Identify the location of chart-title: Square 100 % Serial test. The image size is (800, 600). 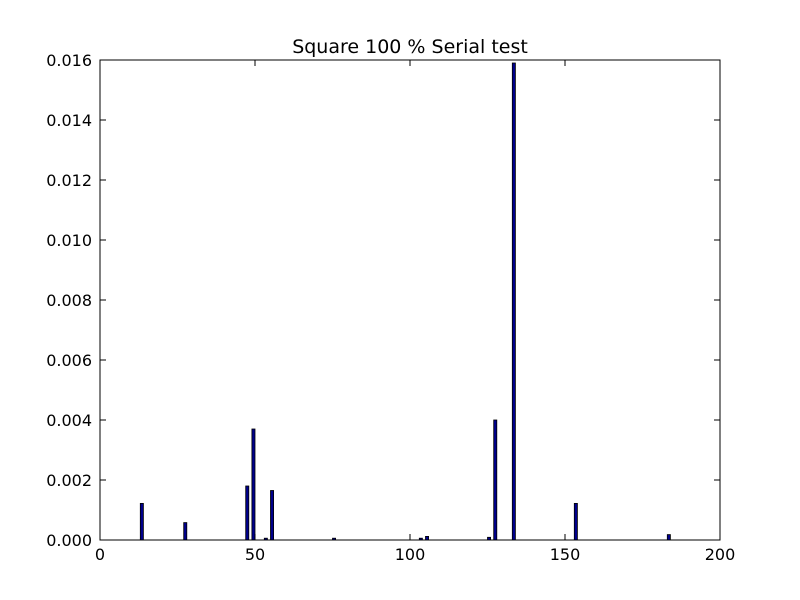
(410, 47).